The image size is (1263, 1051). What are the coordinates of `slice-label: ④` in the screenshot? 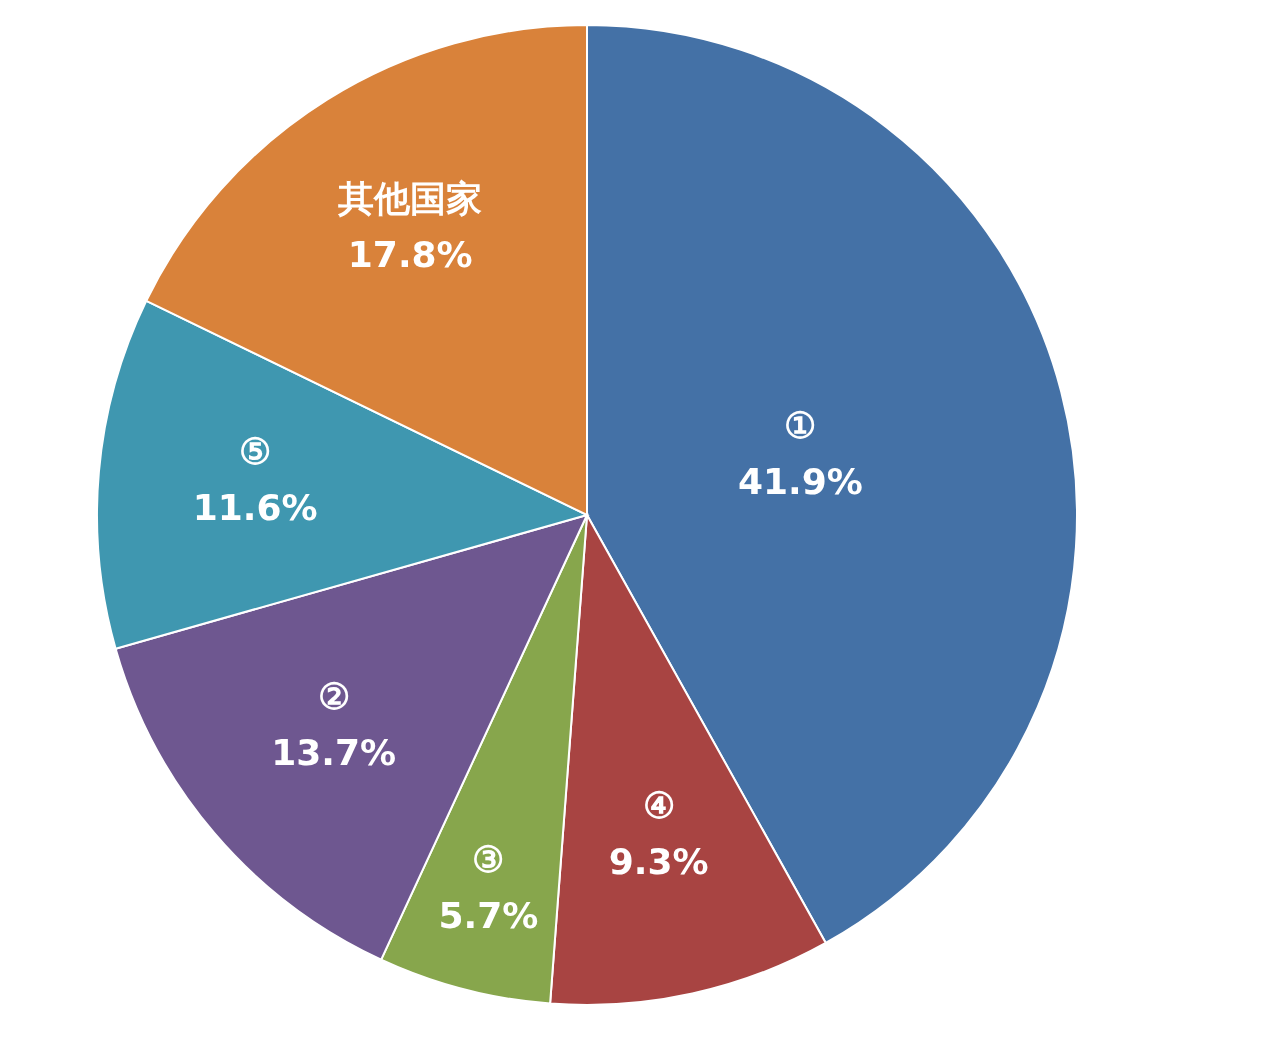 It's located at (658, 805).